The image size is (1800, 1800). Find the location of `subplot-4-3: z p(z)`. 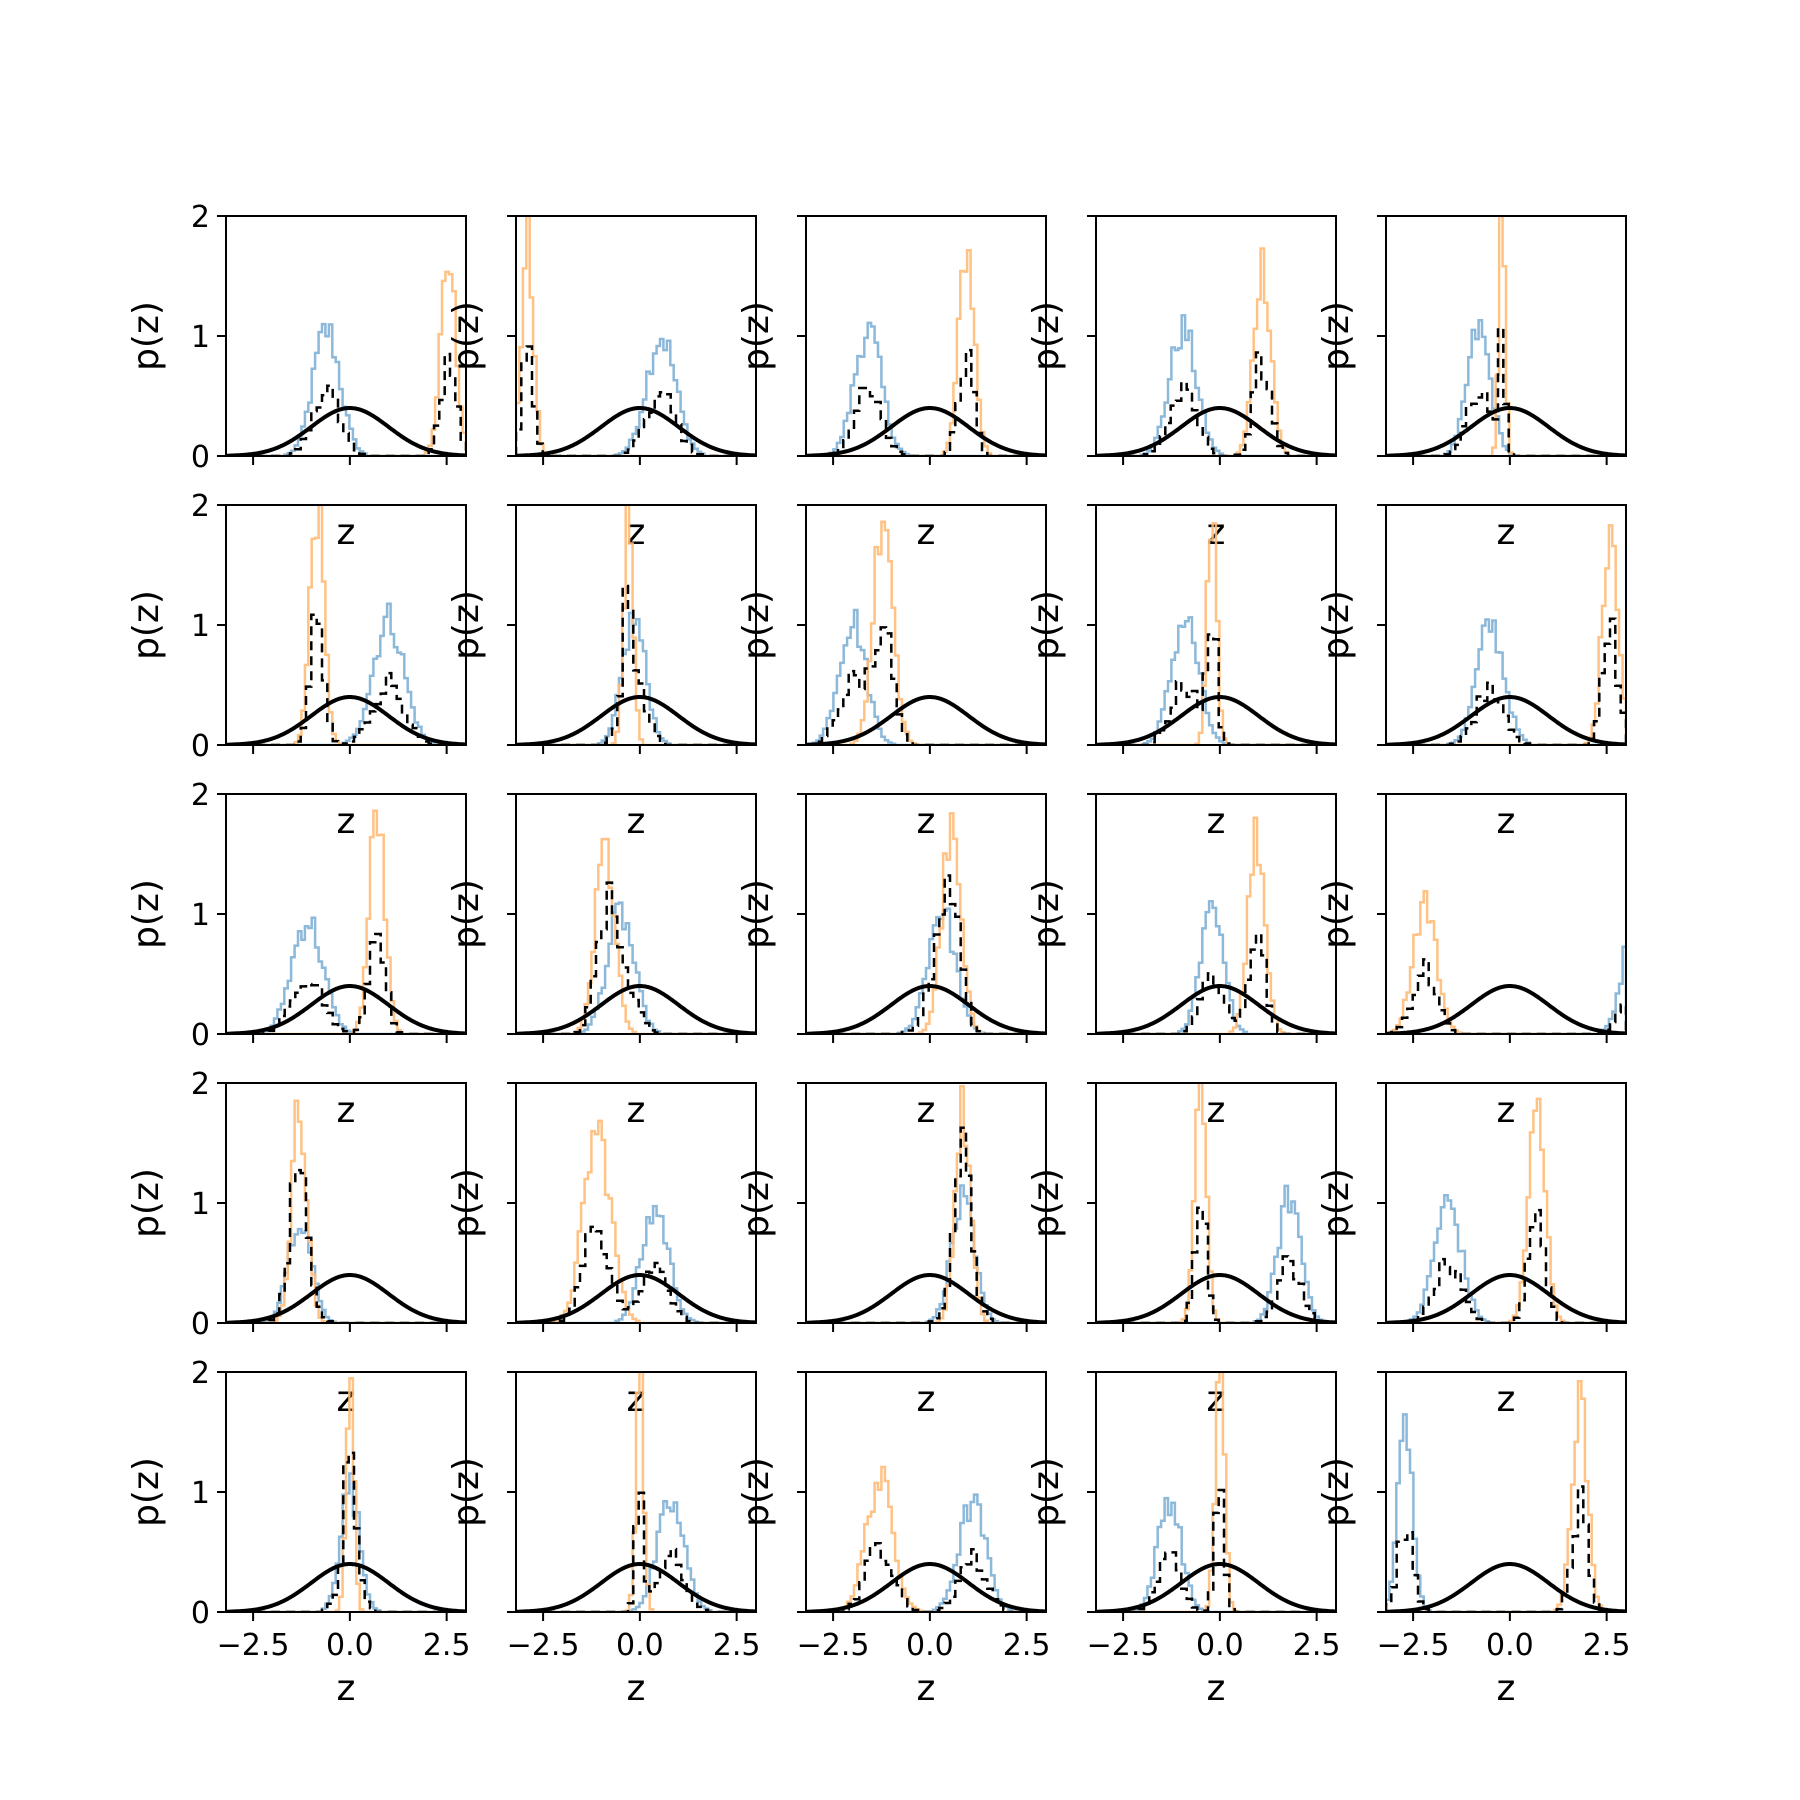

subplot-4-3: z p(z) is located at coordinates (891, 1251).